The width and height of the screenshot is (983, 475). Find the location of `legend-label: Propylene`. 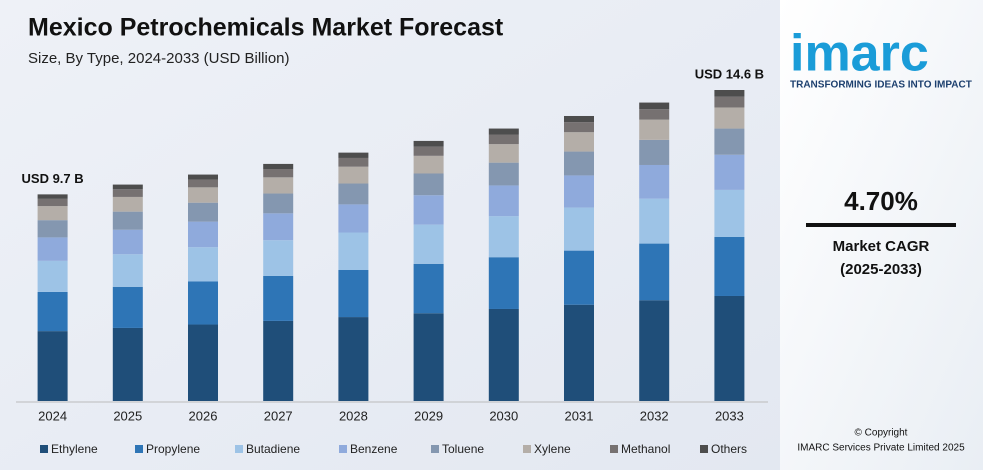

legend-label: Propylene is located at coordinates (173, 449).